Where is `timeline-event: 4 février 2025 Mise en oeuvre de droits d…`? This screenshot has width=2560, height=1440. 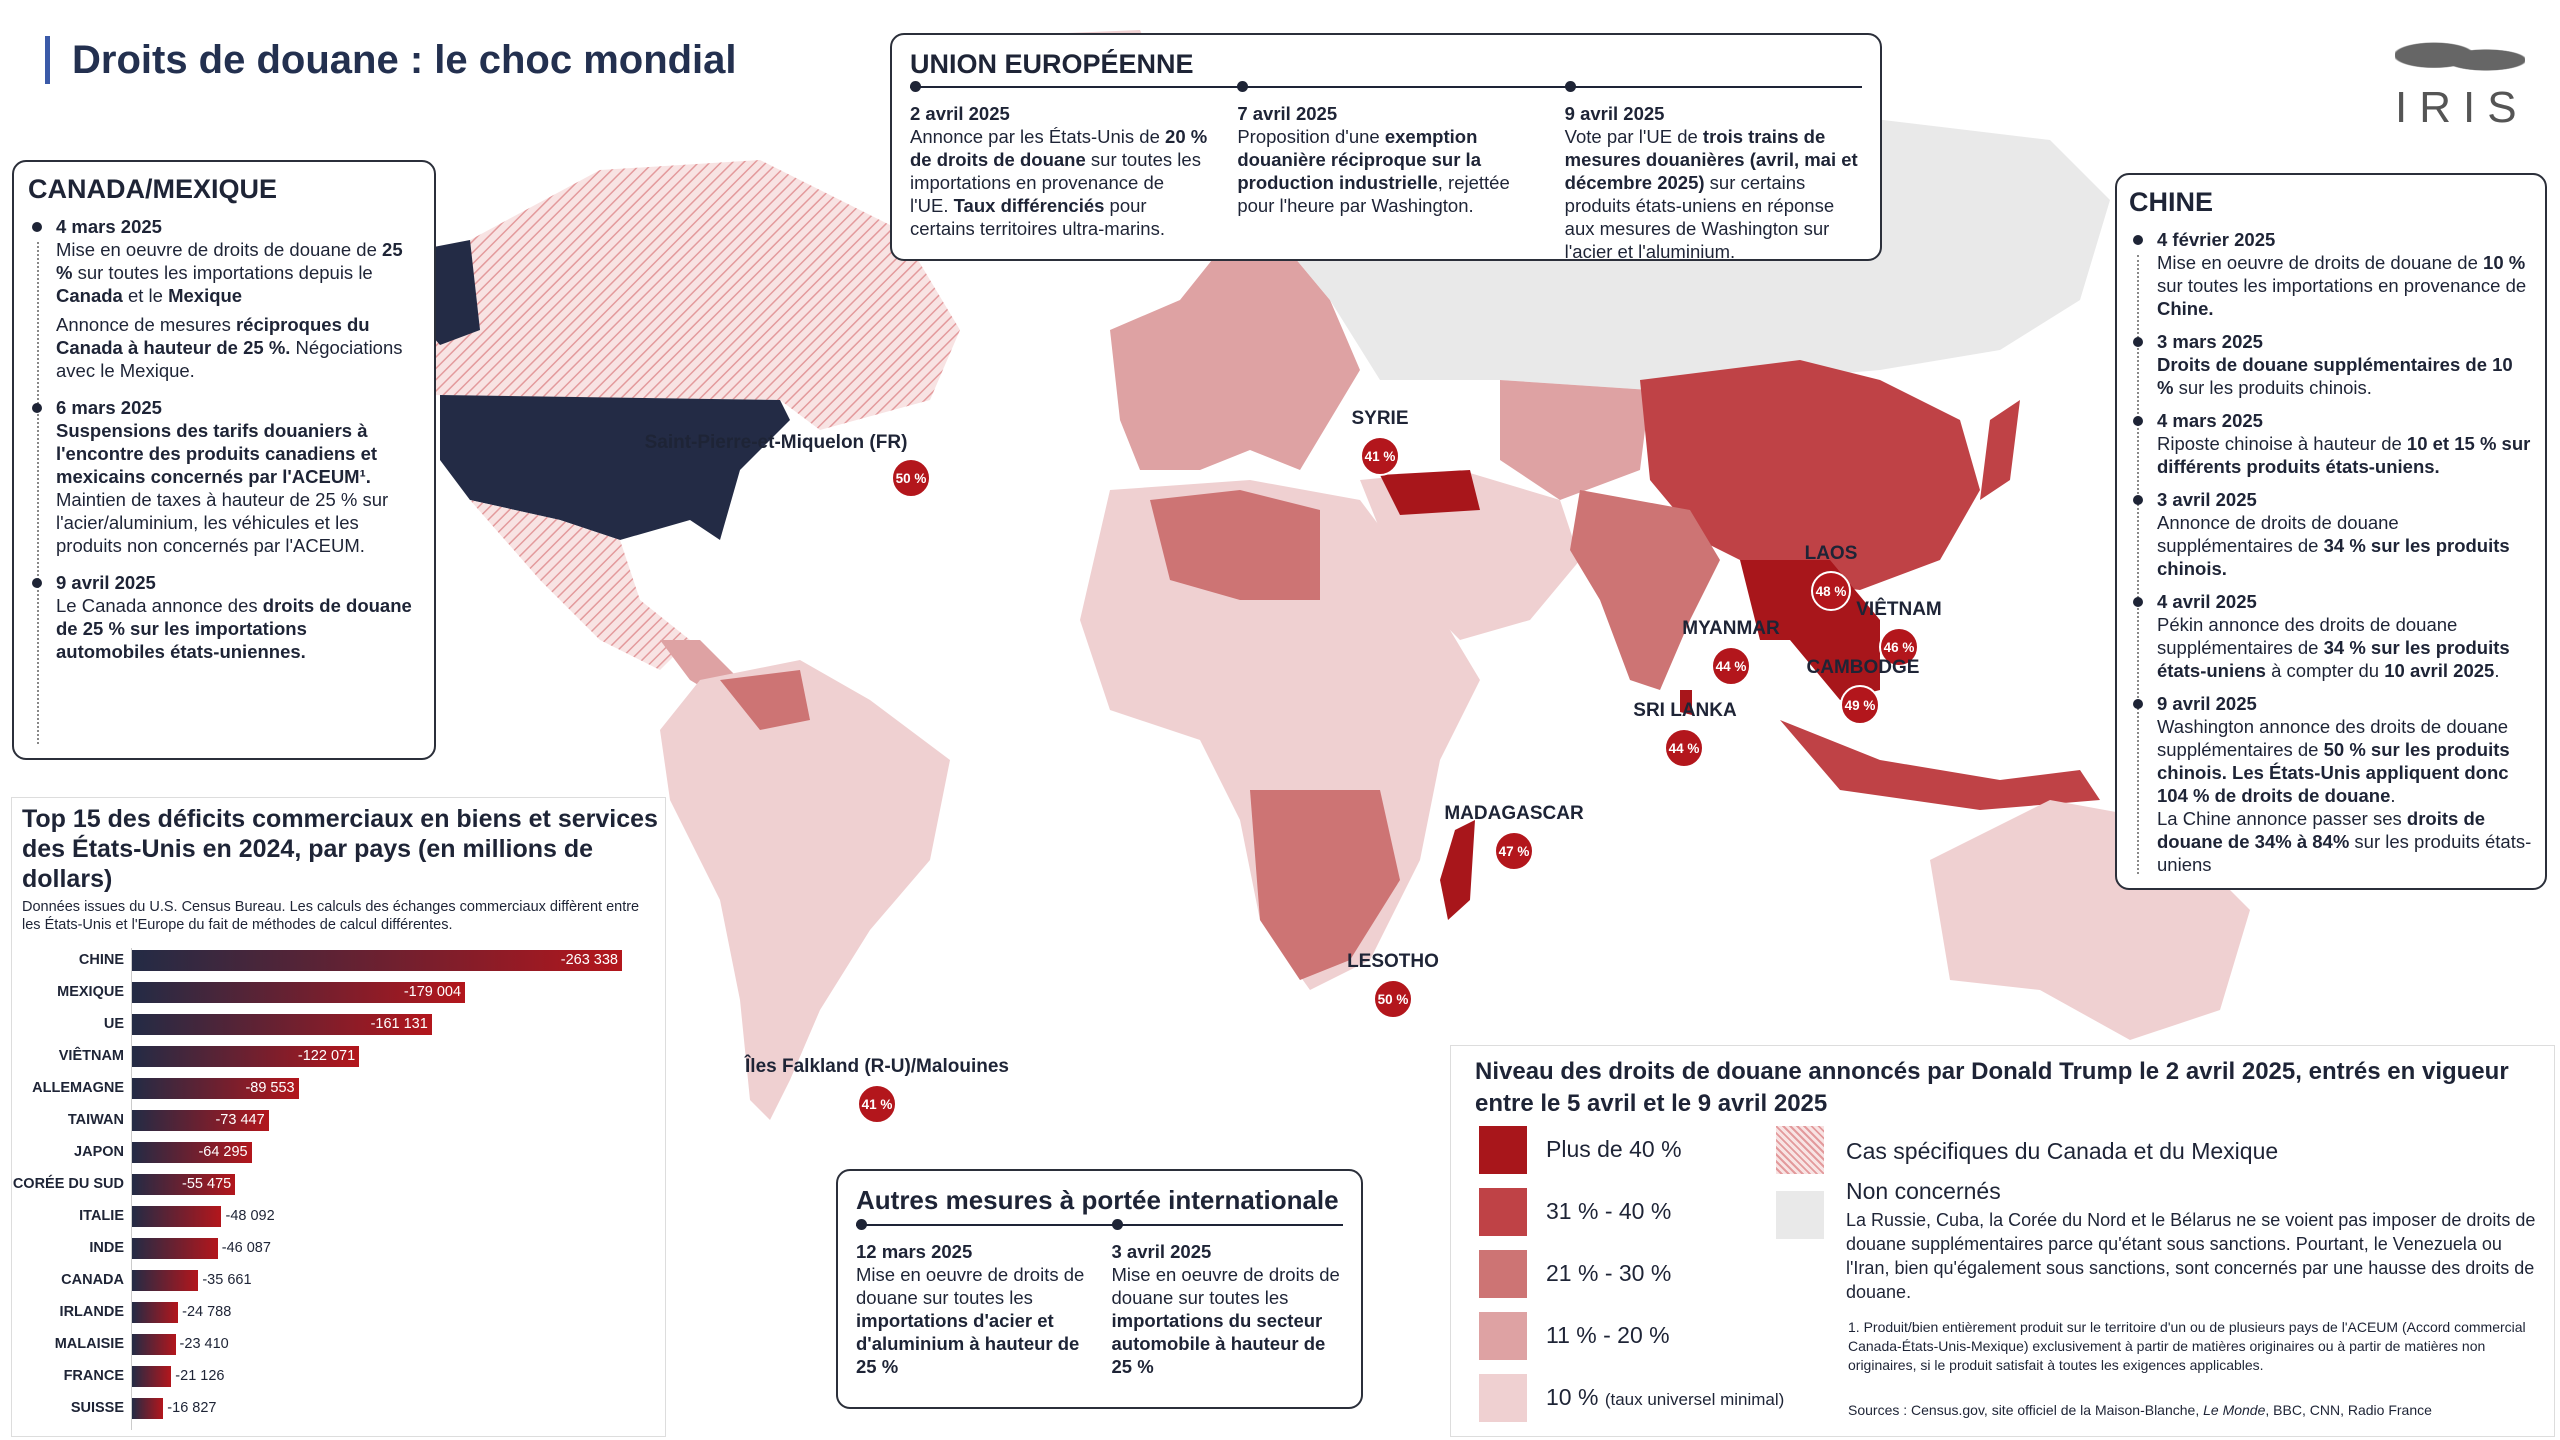 timeline-event: 4 février 2025 Mise en oeuvre de droits d… is located at coordinates (2331, 274).